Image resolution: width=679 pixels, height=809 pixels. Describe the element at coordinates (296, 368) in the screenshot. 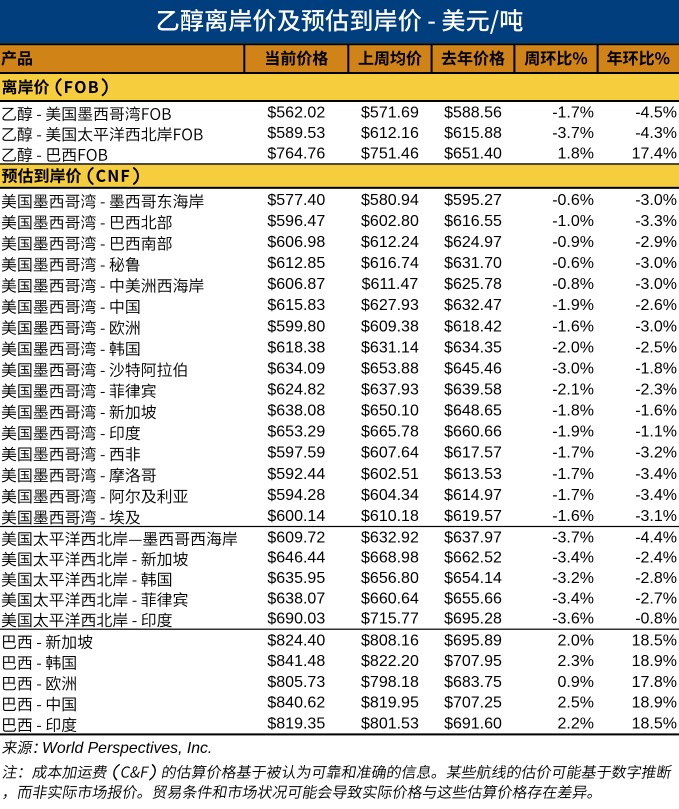

I see `svg-text: $634.09` at that location.